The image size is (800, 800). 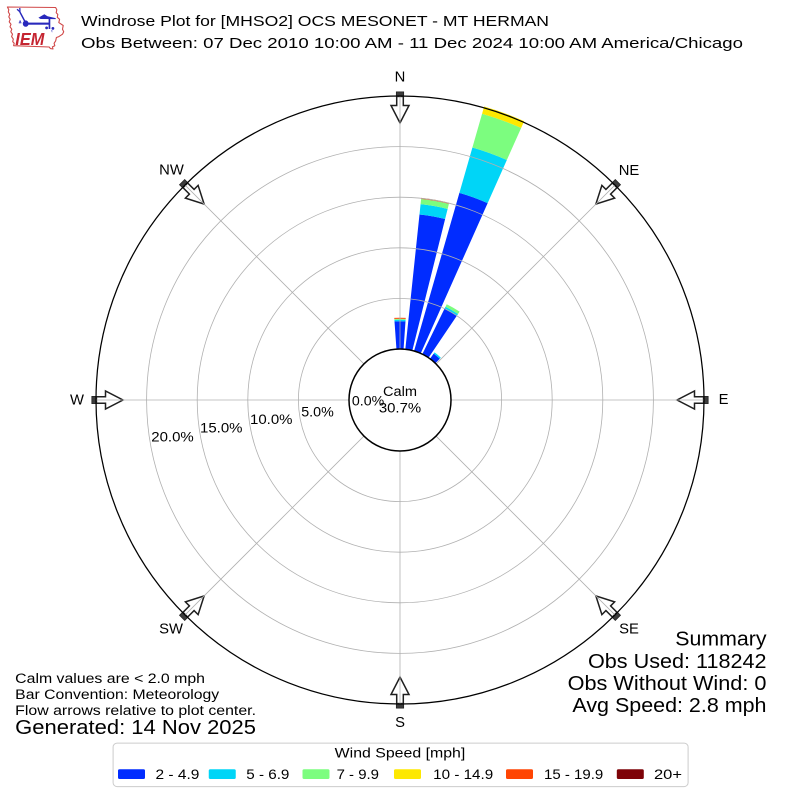 I want to click on svg-text: Calm, so click(x=400, y=391).